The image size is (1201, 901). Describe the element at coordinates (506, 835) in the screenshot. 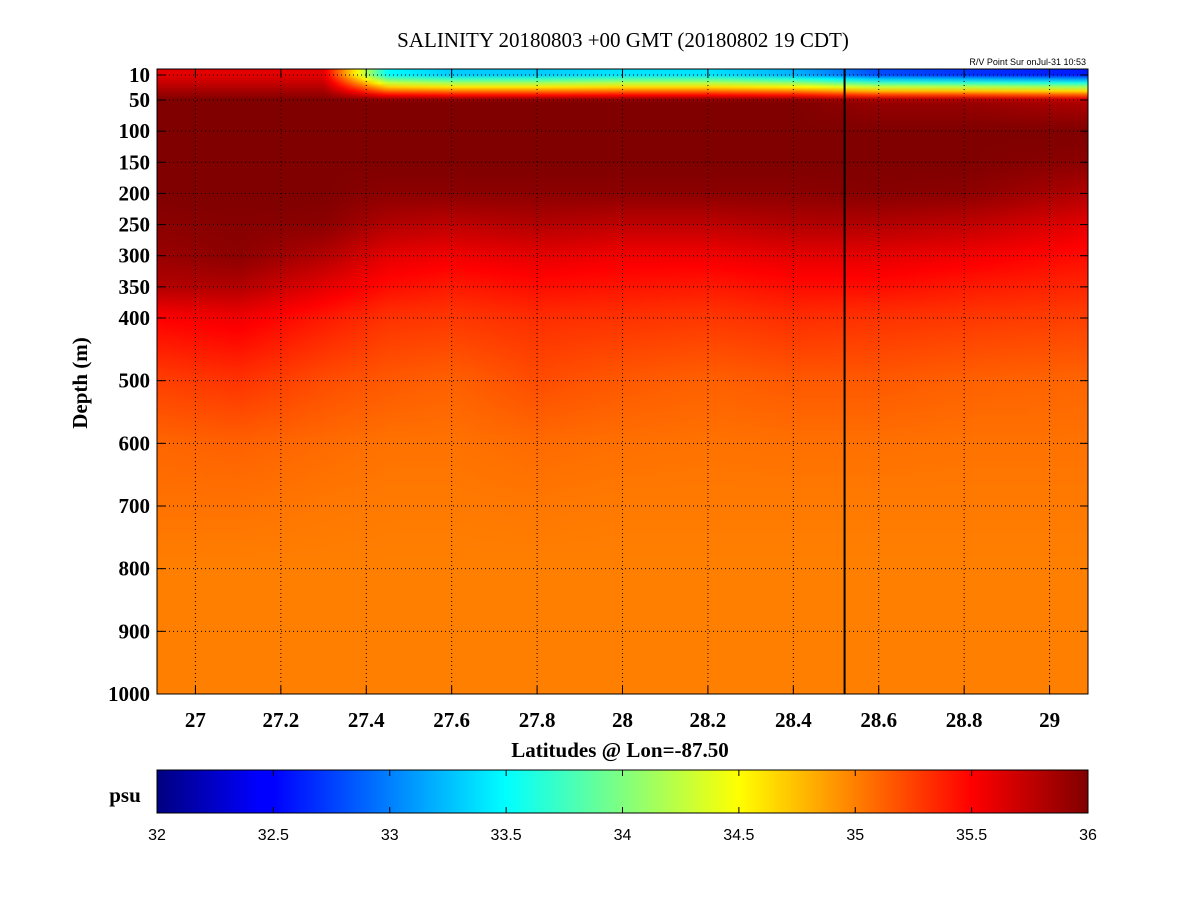

I see `colorbar-tick-label: 33.5` at that location.